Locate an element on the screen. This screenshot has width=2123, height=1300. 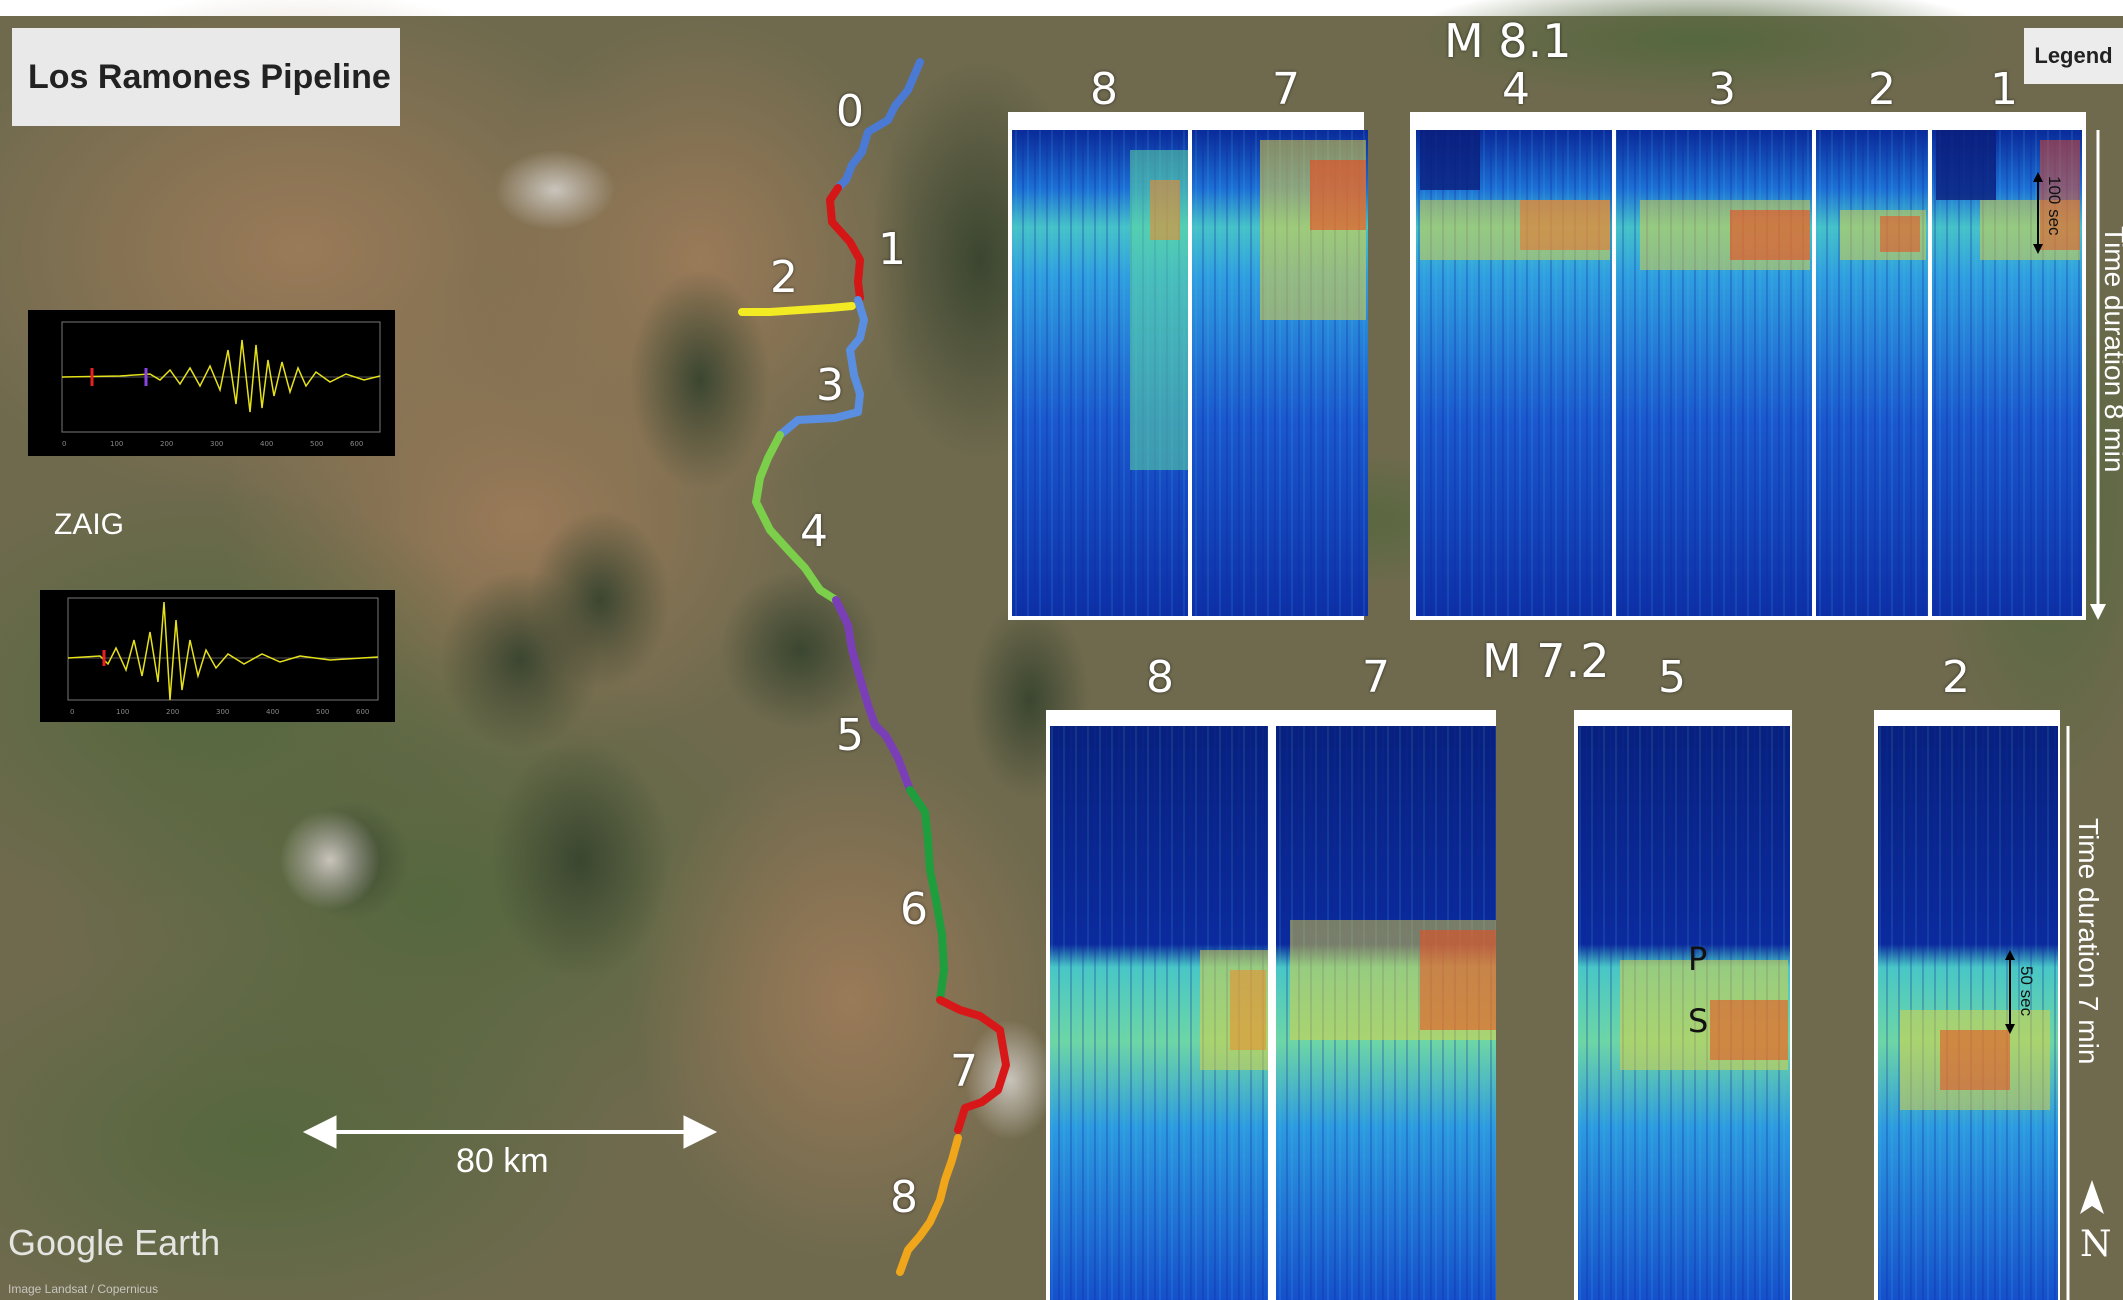
segment-label-0: 0 is located at coordinates (850, 111).